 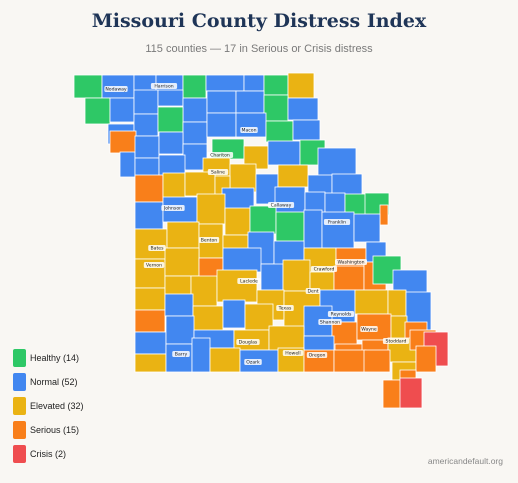 What do you see at coordinates (154, 266) in the screenshot?
I see `svg-text: Vernon` at bounding box center [154, 266].